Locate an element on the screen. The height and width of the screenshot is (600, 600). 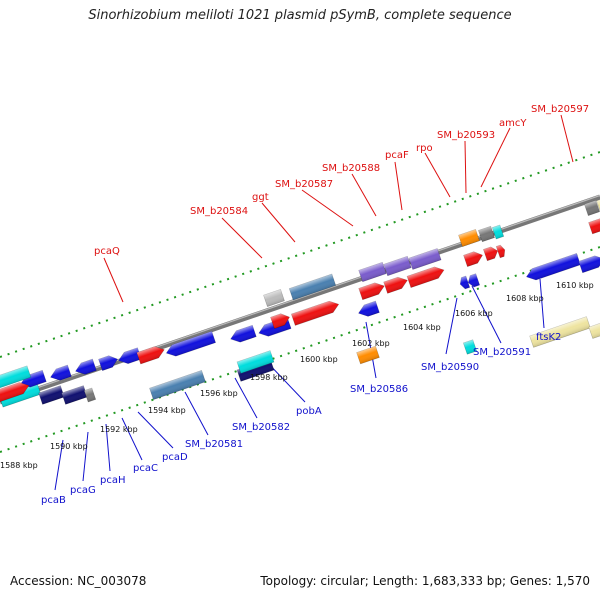
scale-tick-label: 1588 kbp is located at coordinates (19, 465).